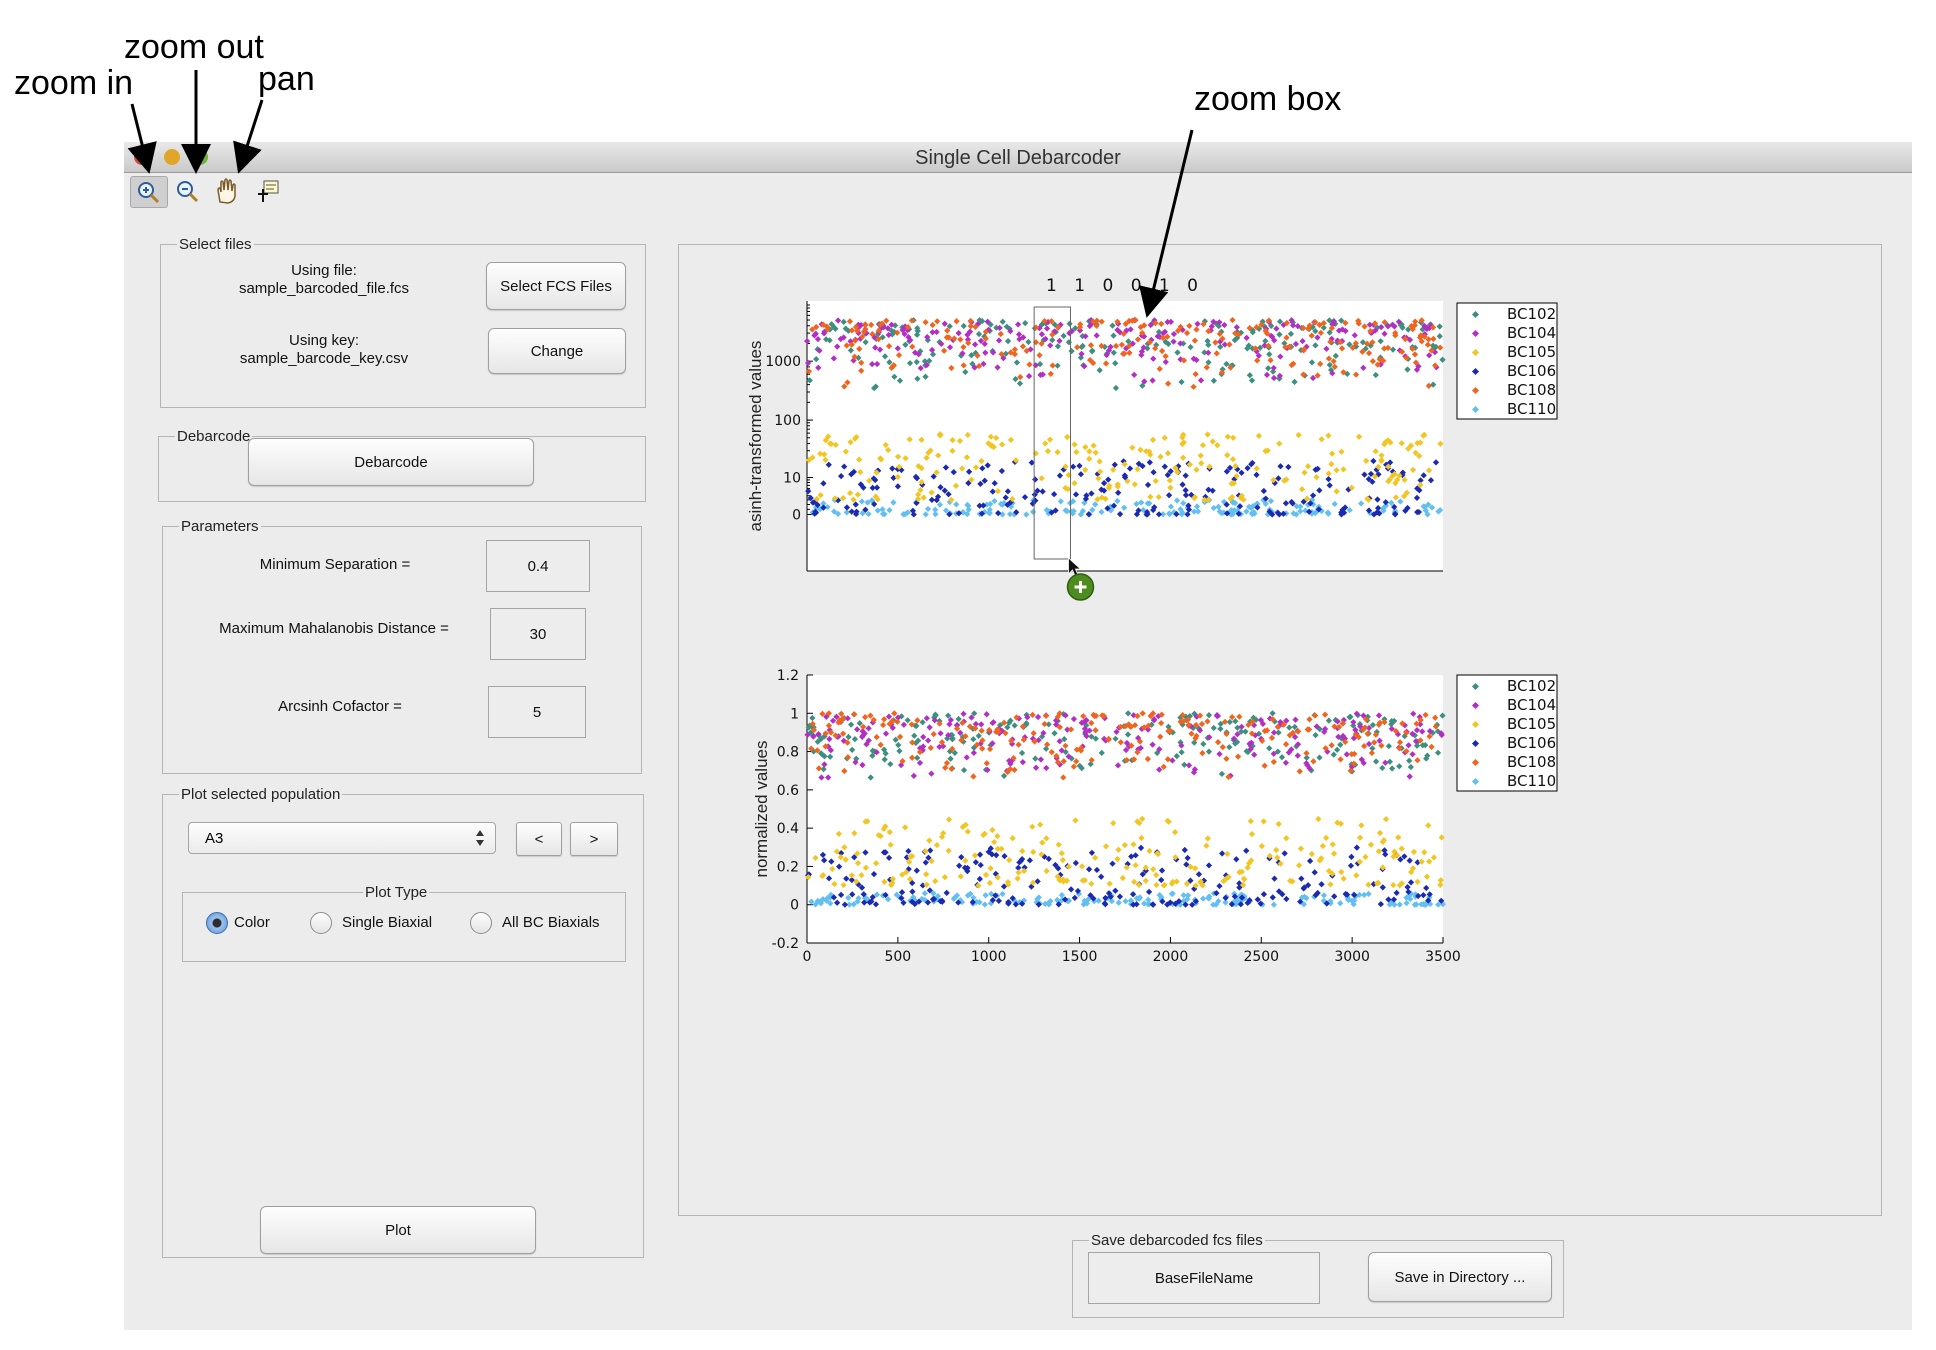 This screenshot has width=1936, height=1350. Describe the element at coordinates (539, 839) in the screenshot. I see `previous-population-button: <` at that location.